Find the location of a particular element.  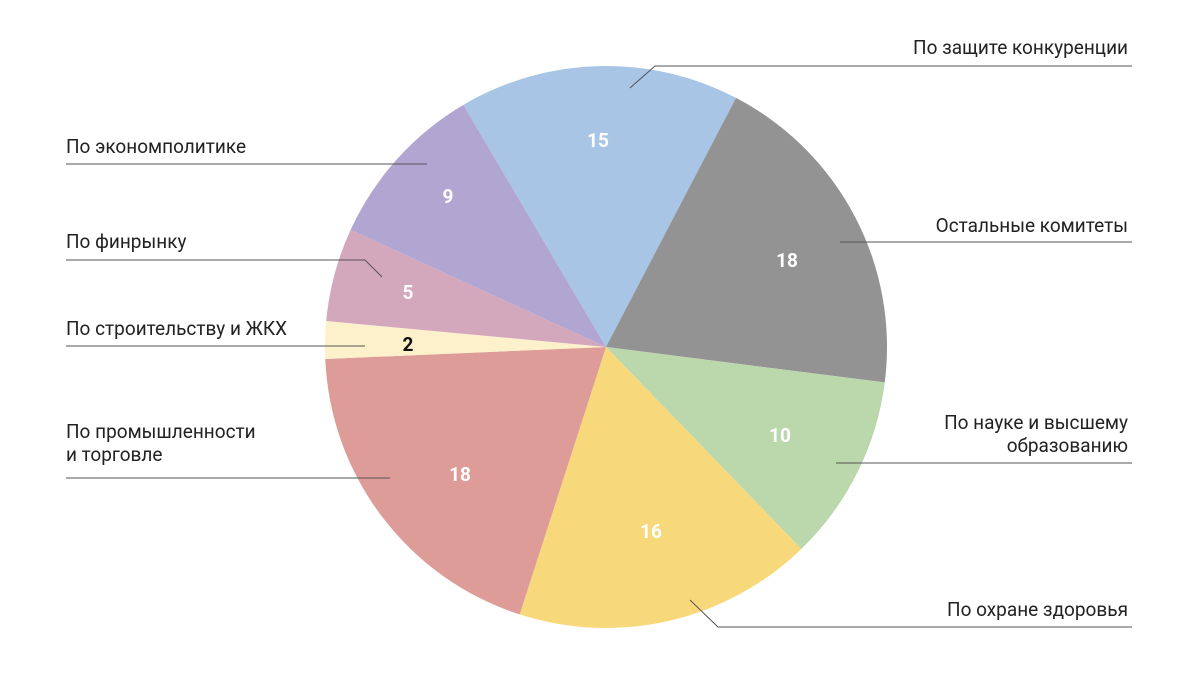

label-line: По защите конкуренции is located at coordinates (1020, 47).